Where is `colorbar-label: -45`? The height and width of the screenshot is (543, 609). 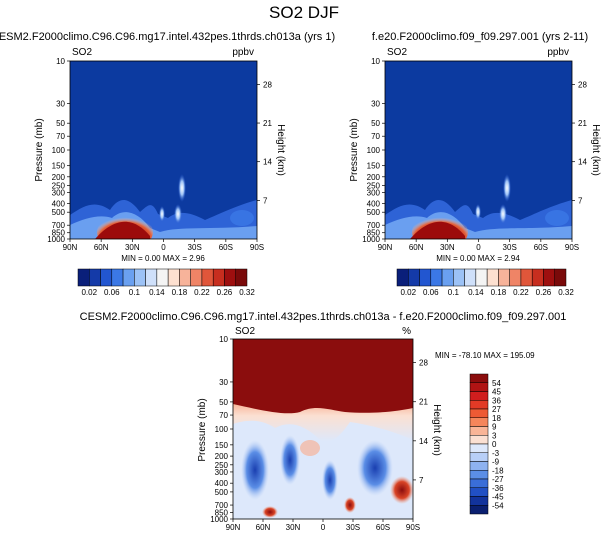 colorbar-label: -45 is located at coordinates (498, 497).